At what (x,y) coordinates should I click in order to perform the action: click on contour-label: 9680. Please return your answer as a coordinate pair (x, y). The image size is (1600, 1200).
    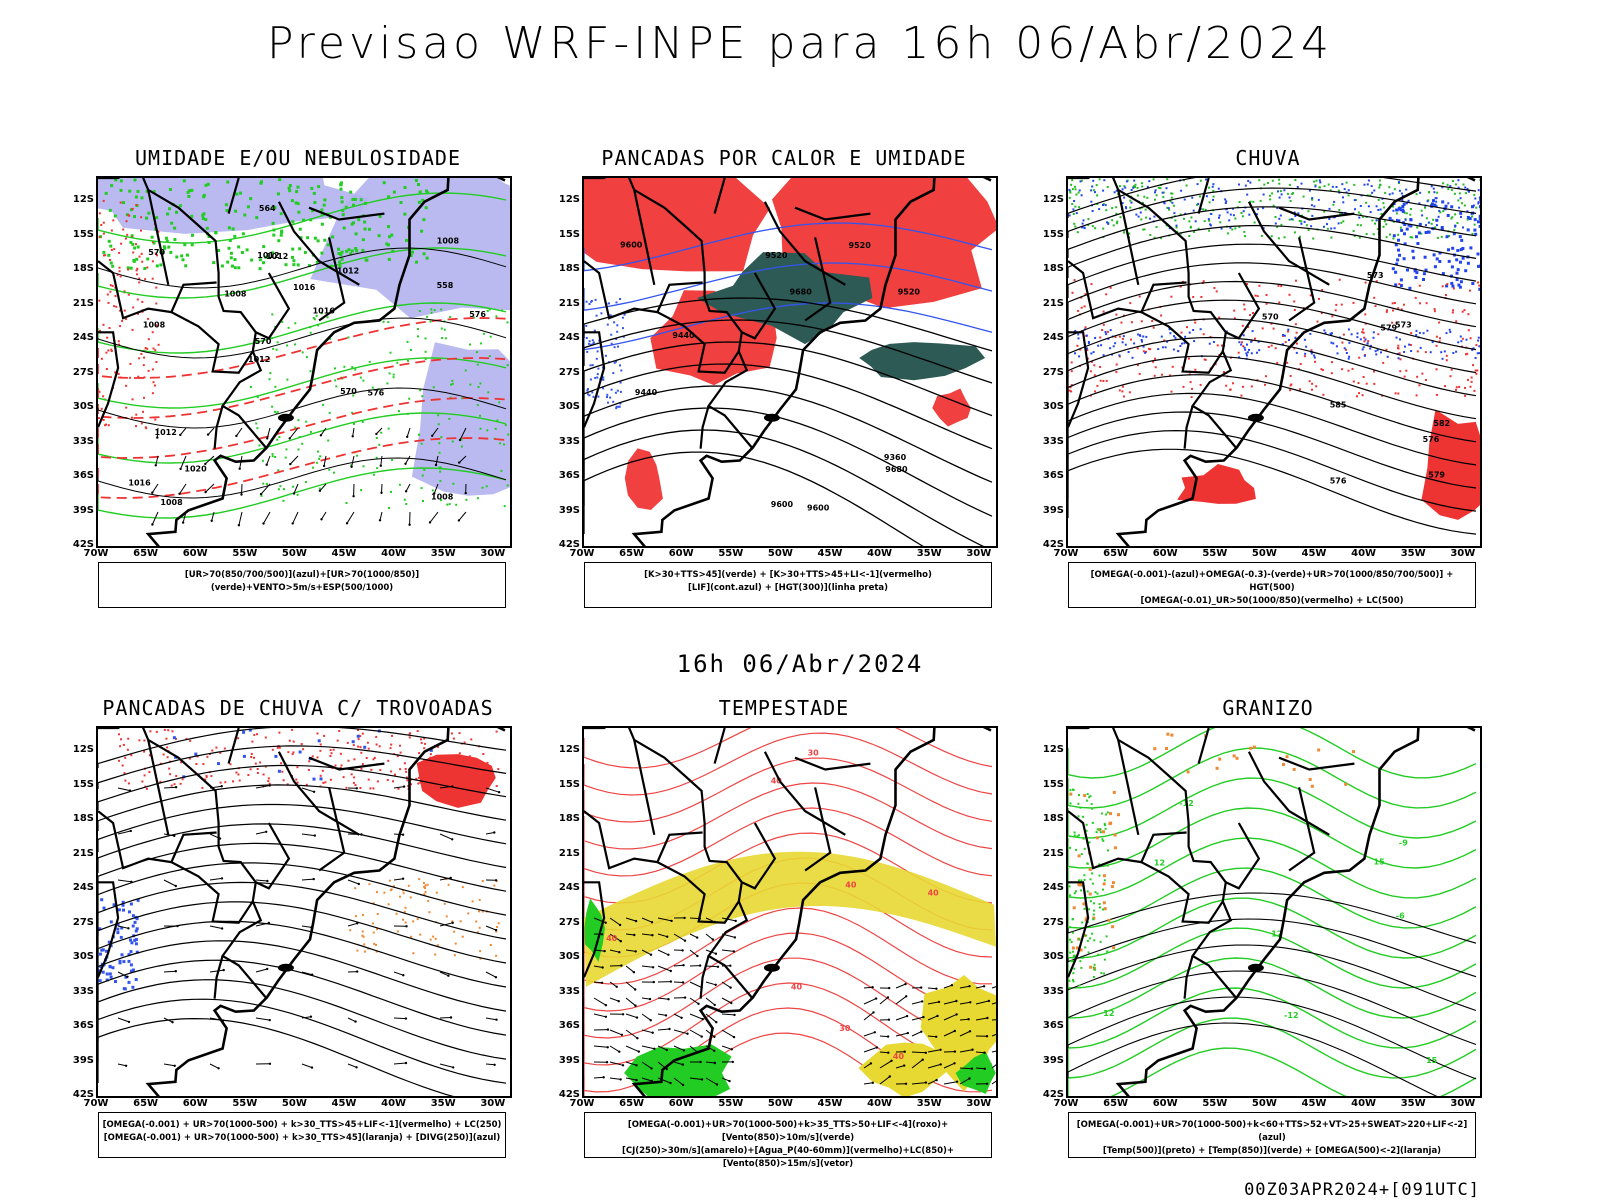
    Looking at the image, I should click on (801, 292).